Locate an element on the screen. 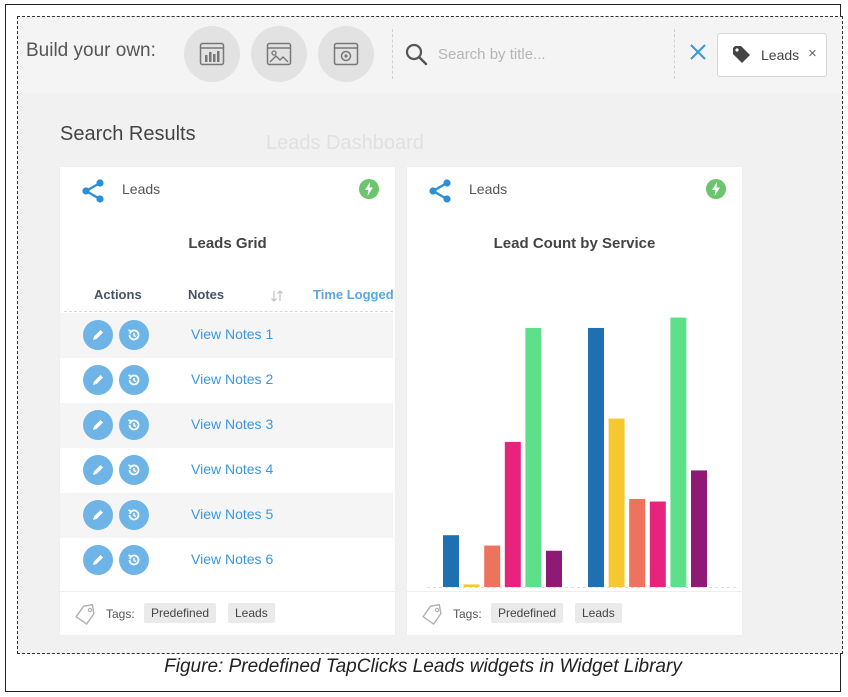 The height and width of the screenshot is (697, 848). view-notes-link: View Notes 4 is located at coordinates (232, 469).